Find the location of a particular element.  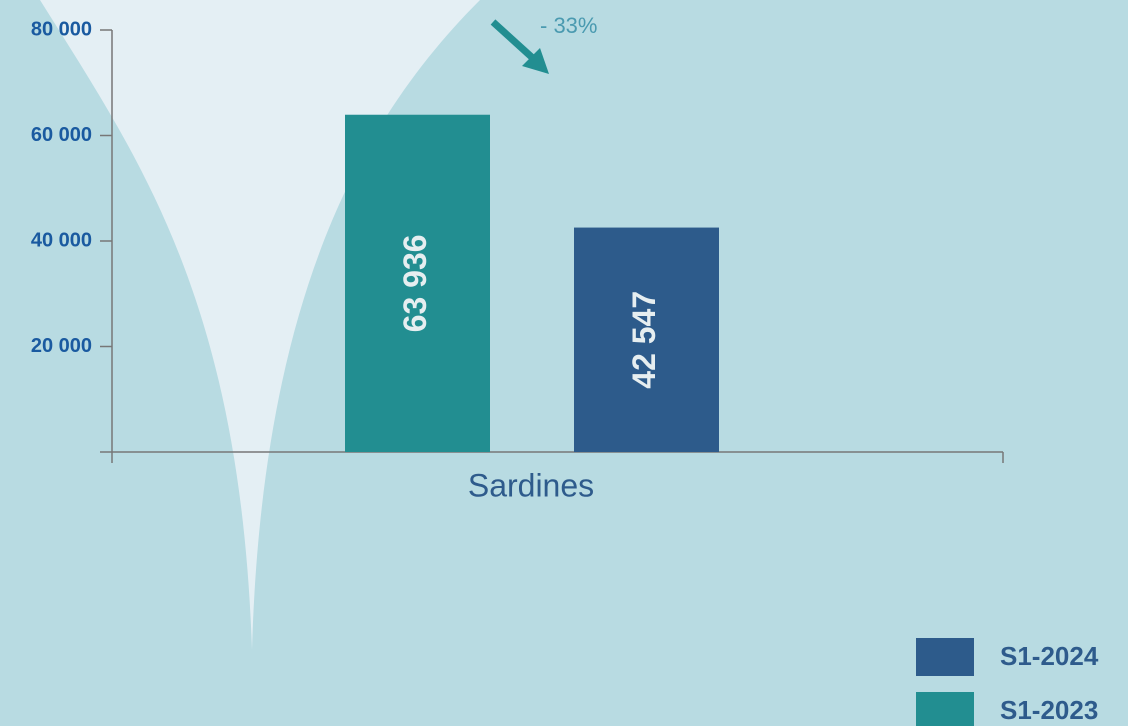

data-label: 63 936 is located at coordinates (415, 283).